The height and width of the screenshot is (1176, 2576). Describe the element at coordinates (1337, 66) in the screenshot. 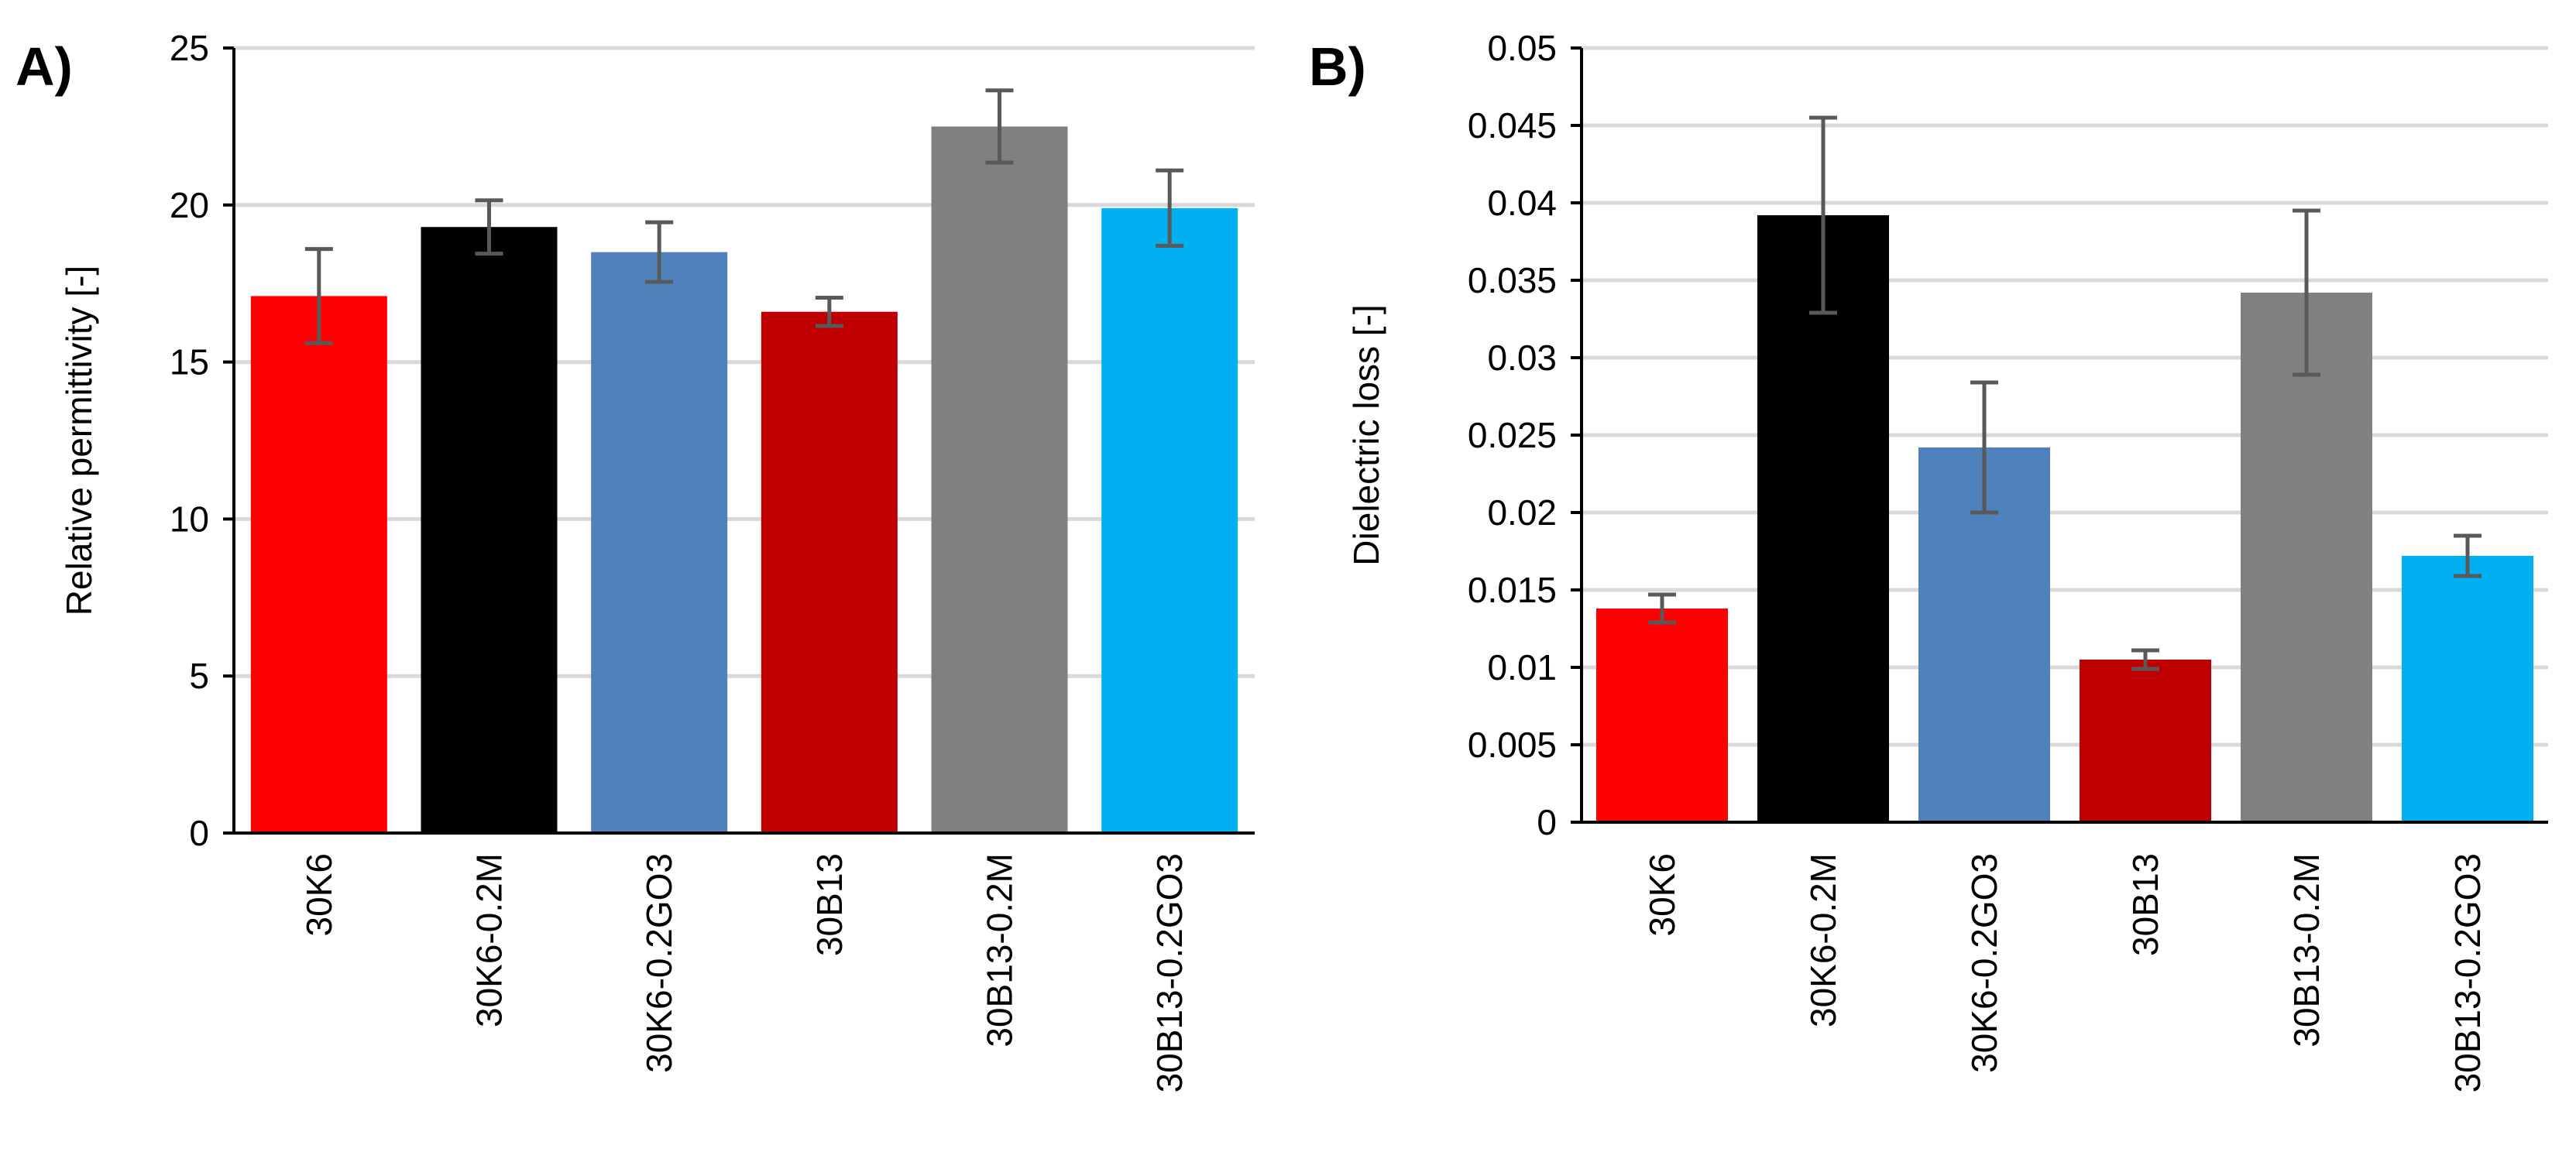

I see `panel-label: B)` at that location.